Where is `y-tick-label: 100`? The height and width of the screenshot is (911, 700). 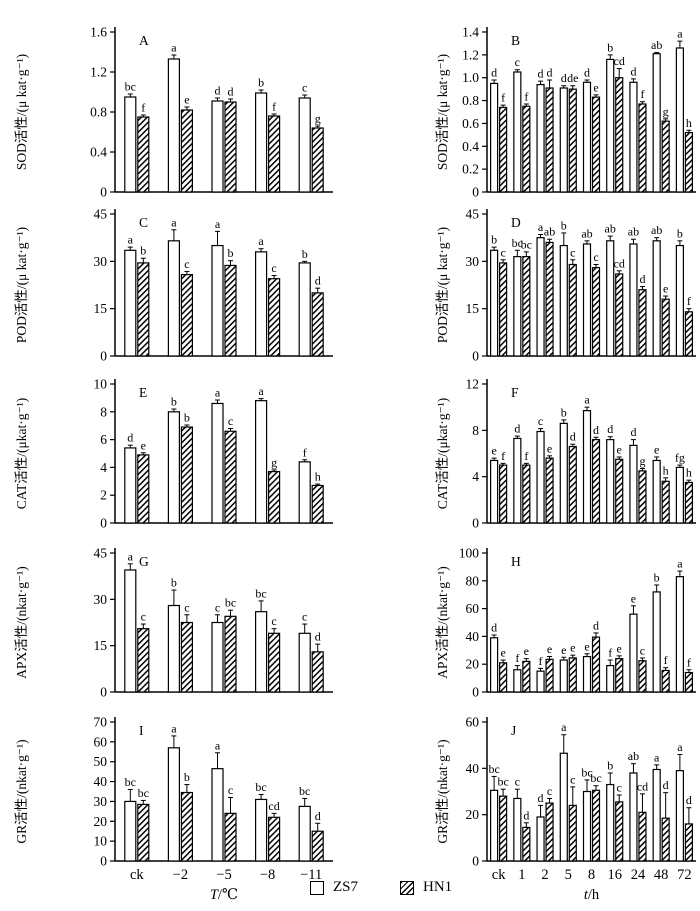
y-tick-label: 100 is located at coordinates (469, 553).